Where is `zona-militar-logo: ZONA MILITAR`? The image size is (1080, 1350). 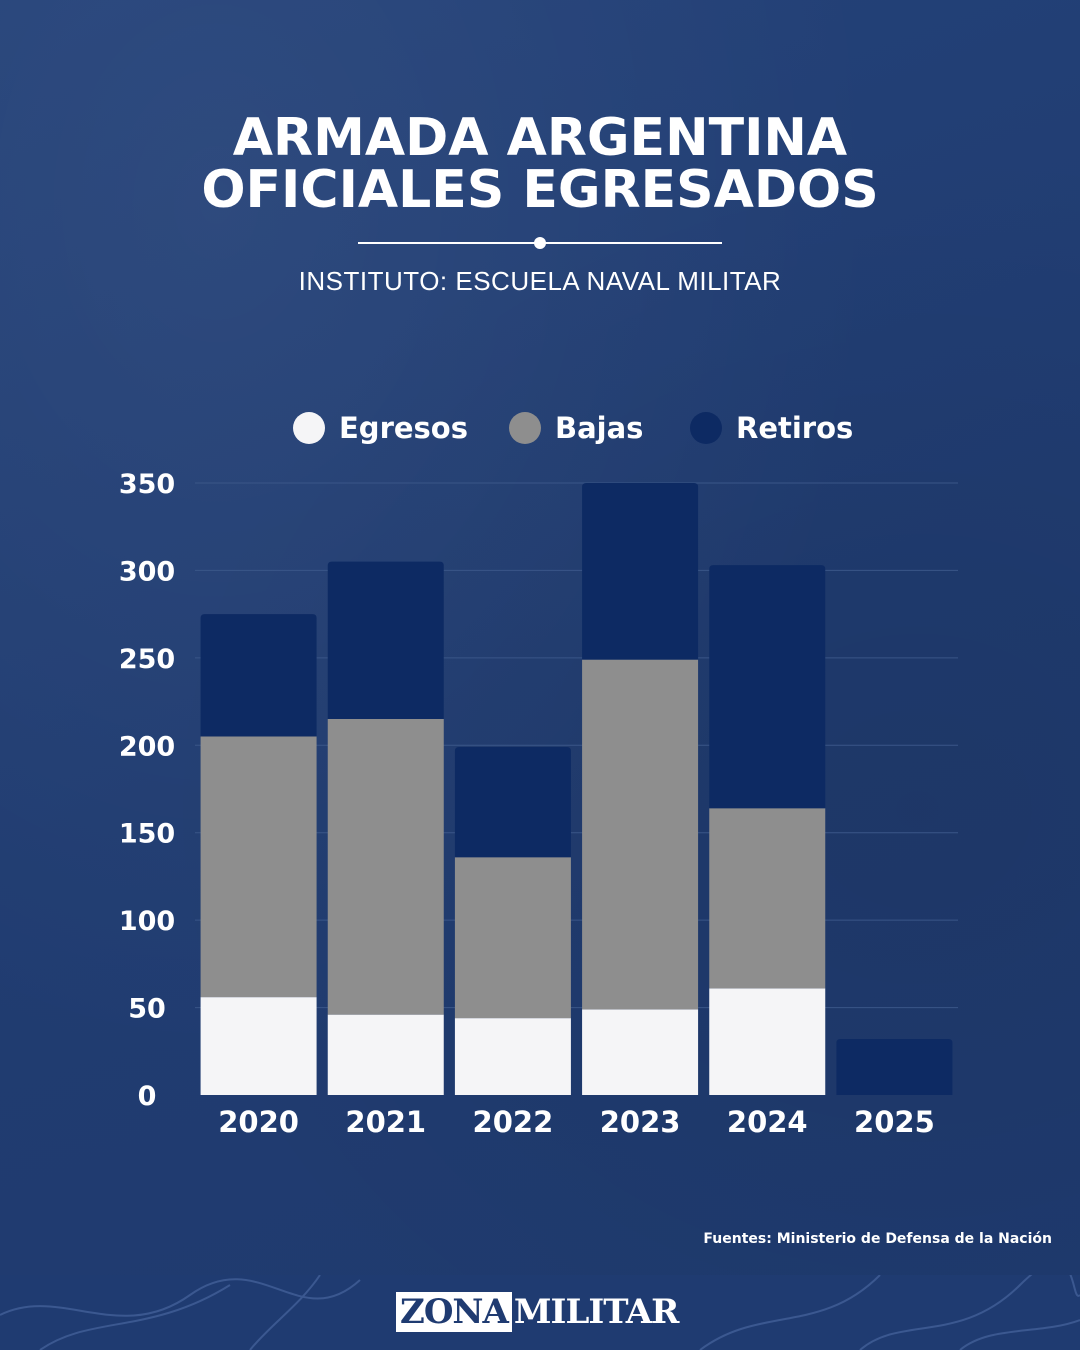
zona-militar-logo: ZONA MILITAR is located at coordinates (537, 1312).